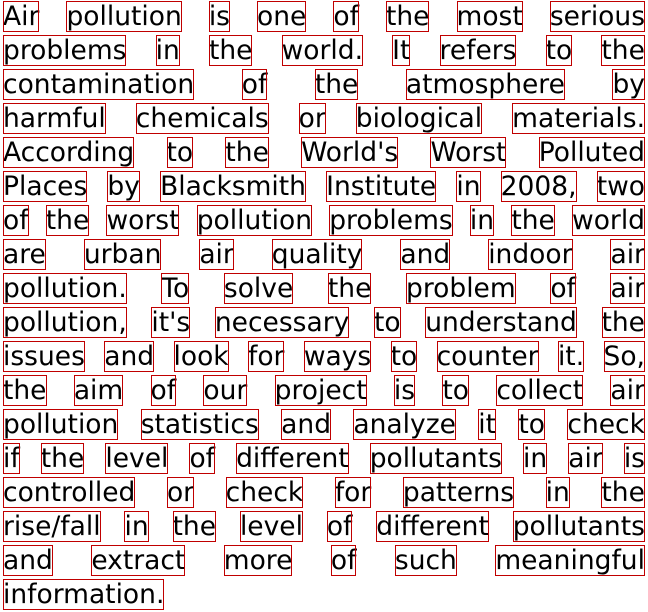 This screenshot has width=648, height=612. Describe the element at coordinates (468, 152) in the screenshot. I see `word: Worst` at that location.